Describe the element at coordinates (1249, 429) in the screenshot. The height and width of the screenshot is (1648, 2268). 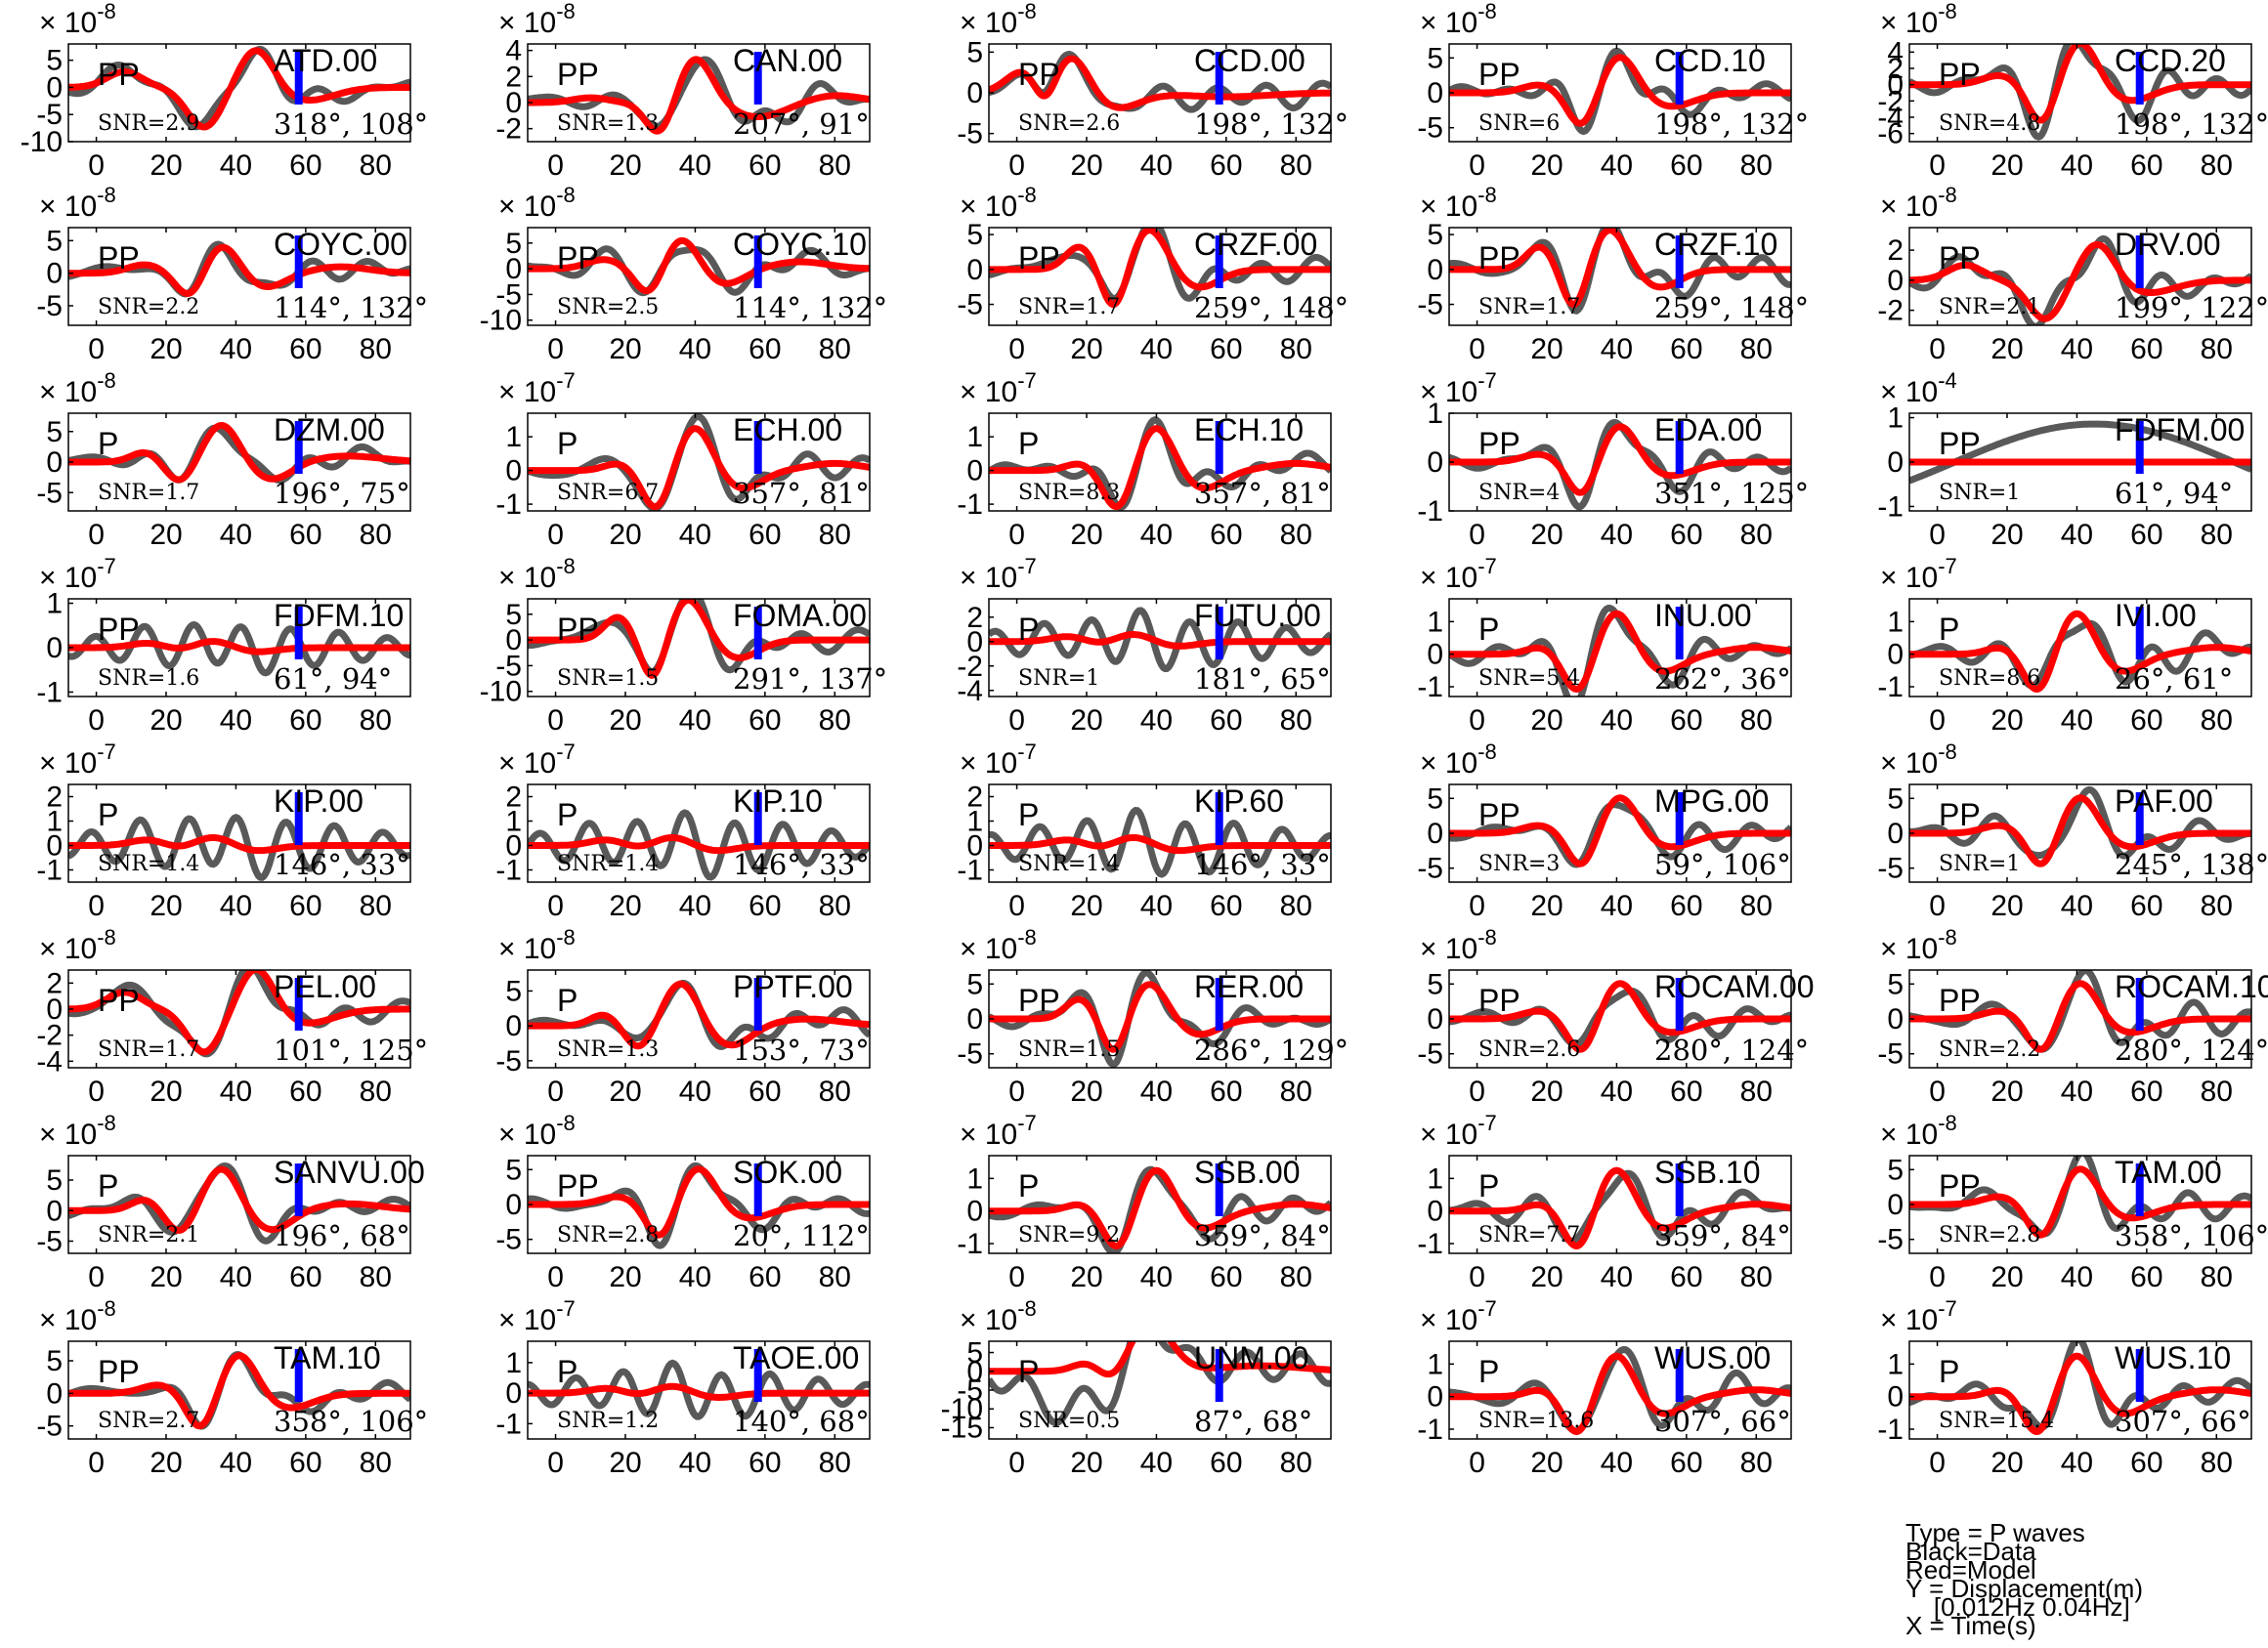
I see `station-label: ECH.10` at that location.